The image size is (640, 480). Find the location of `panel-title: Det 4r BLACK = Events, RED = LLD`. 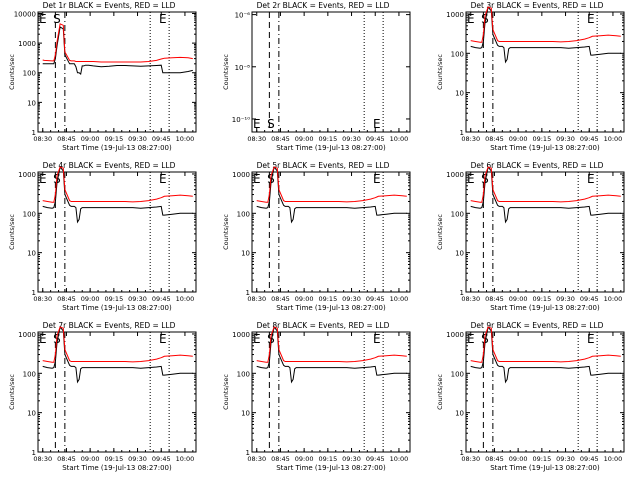

panel-title: Det 4r BLACK = Events, RED = LLD is located at coordinates (109, 165).